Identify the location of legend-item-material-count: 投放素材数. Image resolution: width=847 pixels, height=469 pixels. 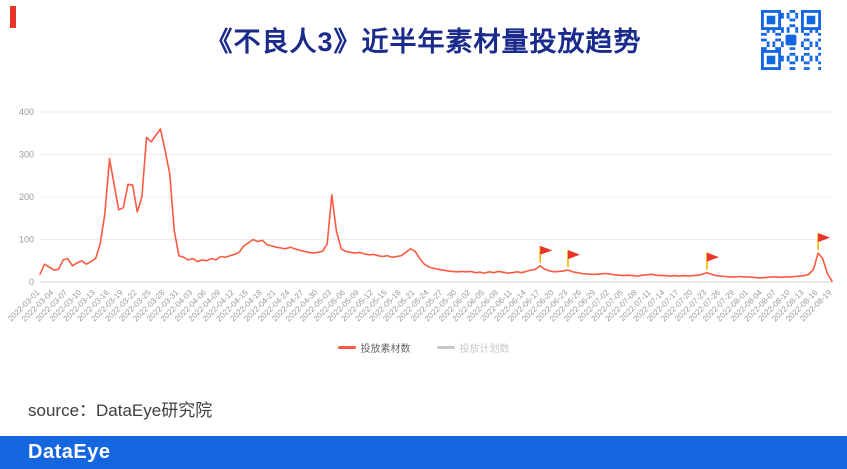
(374, 347).